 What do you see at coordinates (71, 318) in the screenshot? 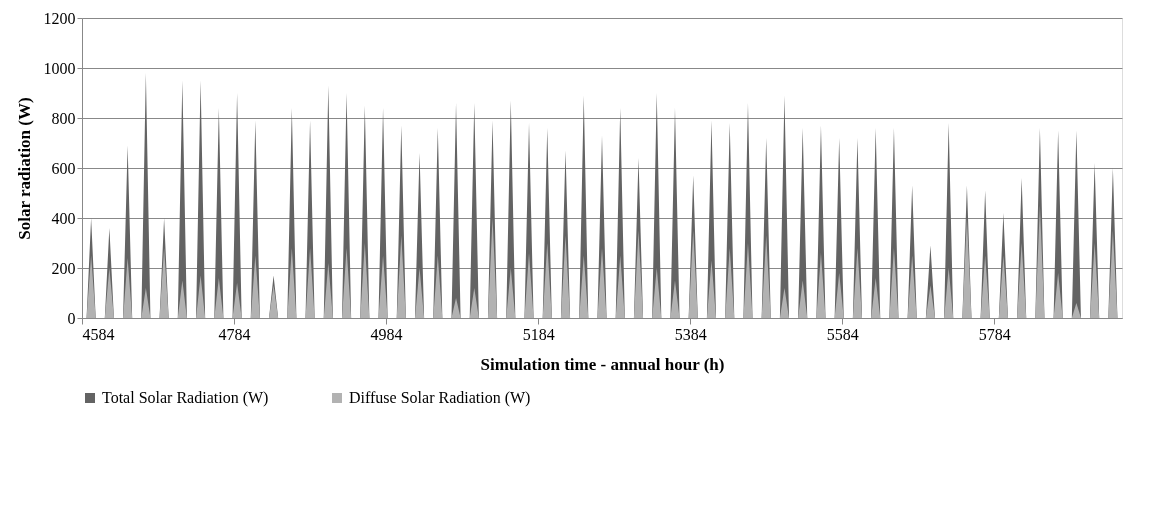
I see `y-tick-label: 0` at bounding box center [71, 318].